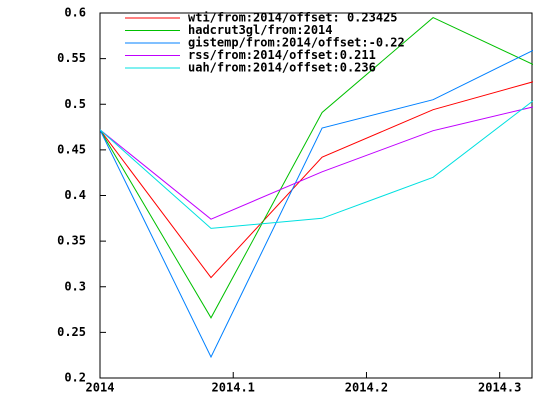 Image resolution: width=533 pixels, height=400 pixels. What do you see at coordinates (233, 388) in the screenshot?
I see `x-tick-label: 2014.1` at bounding box center [233, 388].